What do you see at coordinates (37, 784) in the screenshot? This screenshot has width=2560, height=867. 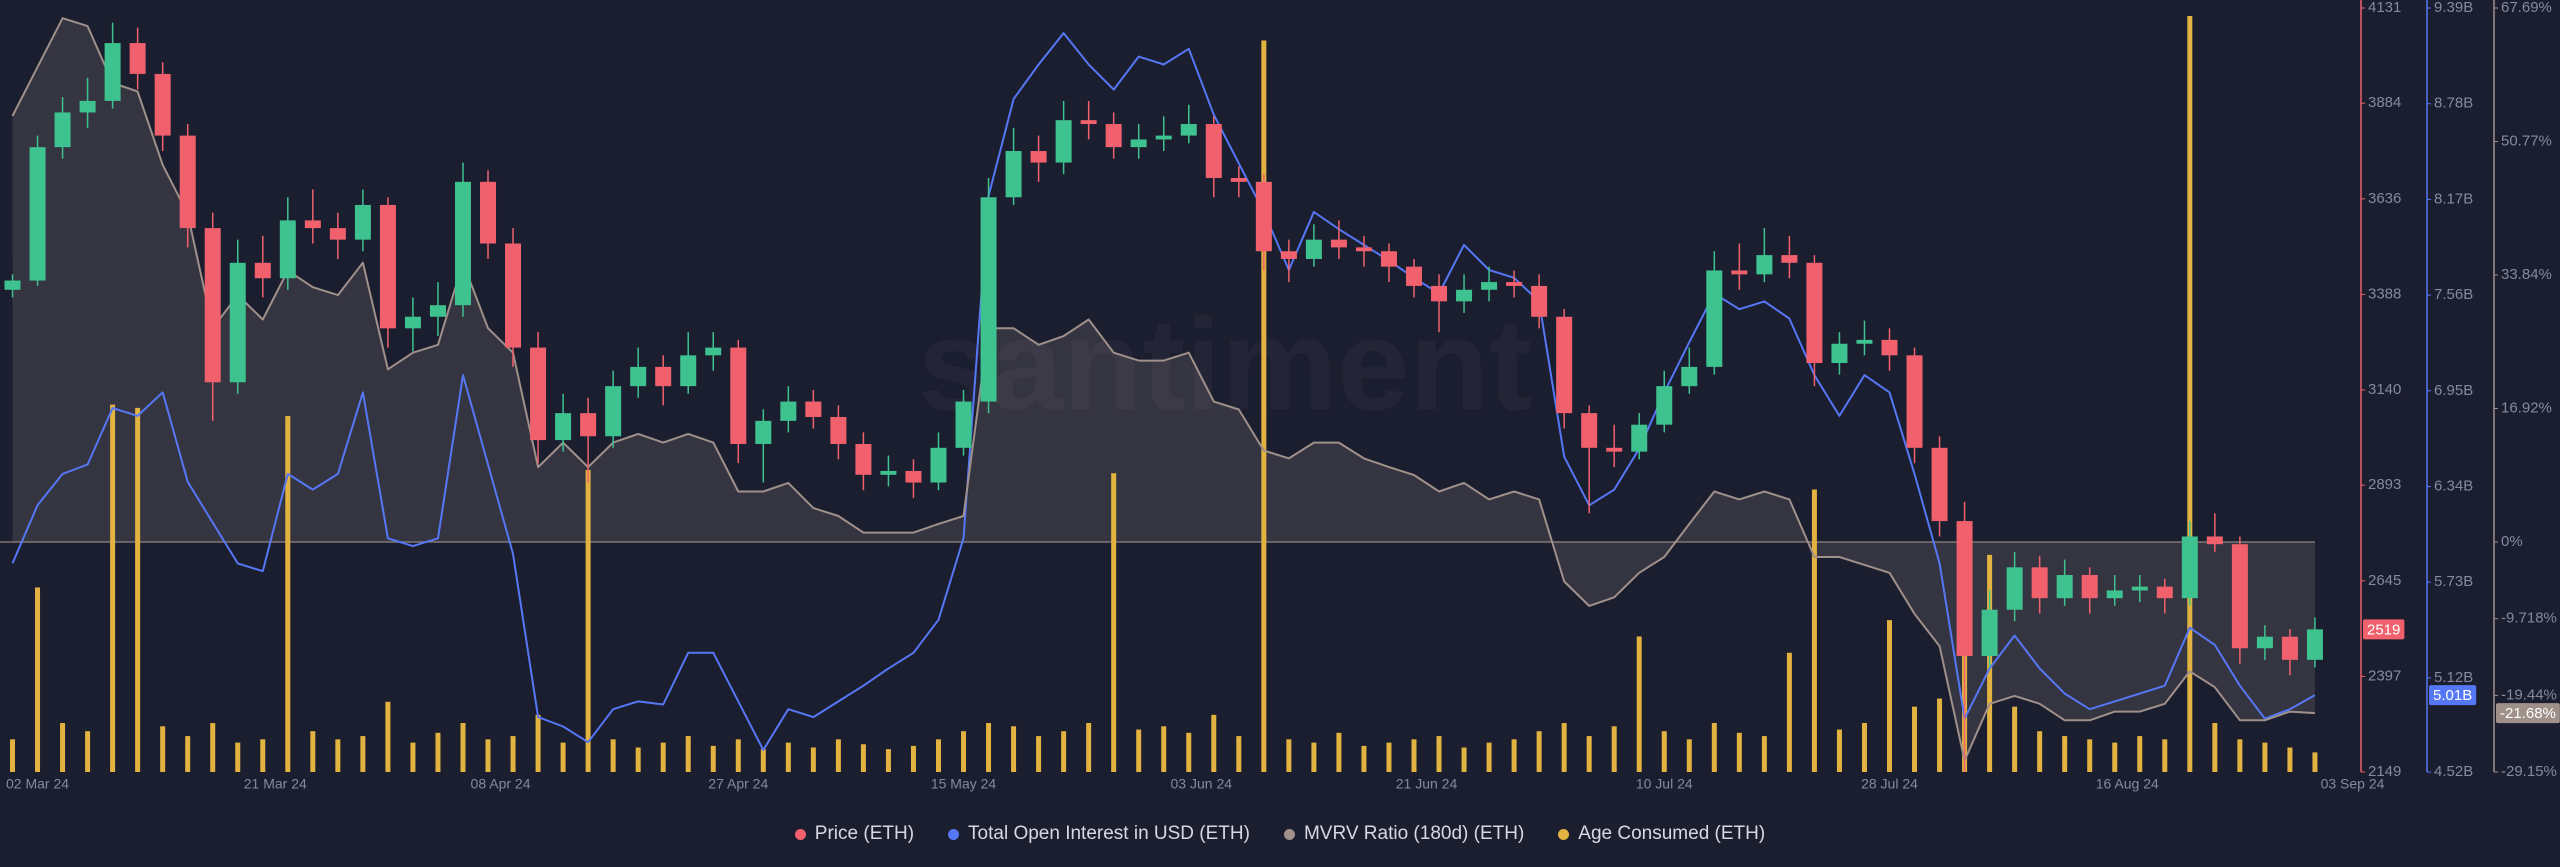 I see `x-tick-label: 02 Mar 24` at bounding box center [37, 784].